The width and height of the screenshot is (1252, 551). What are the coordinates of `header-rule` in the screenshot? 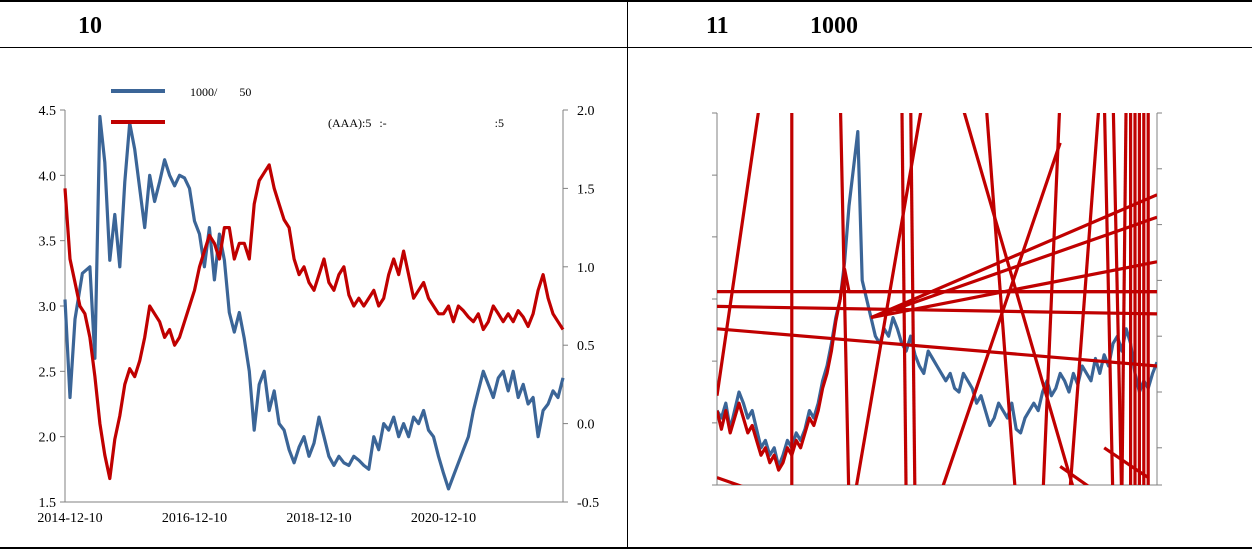 It's located at (626, 47).